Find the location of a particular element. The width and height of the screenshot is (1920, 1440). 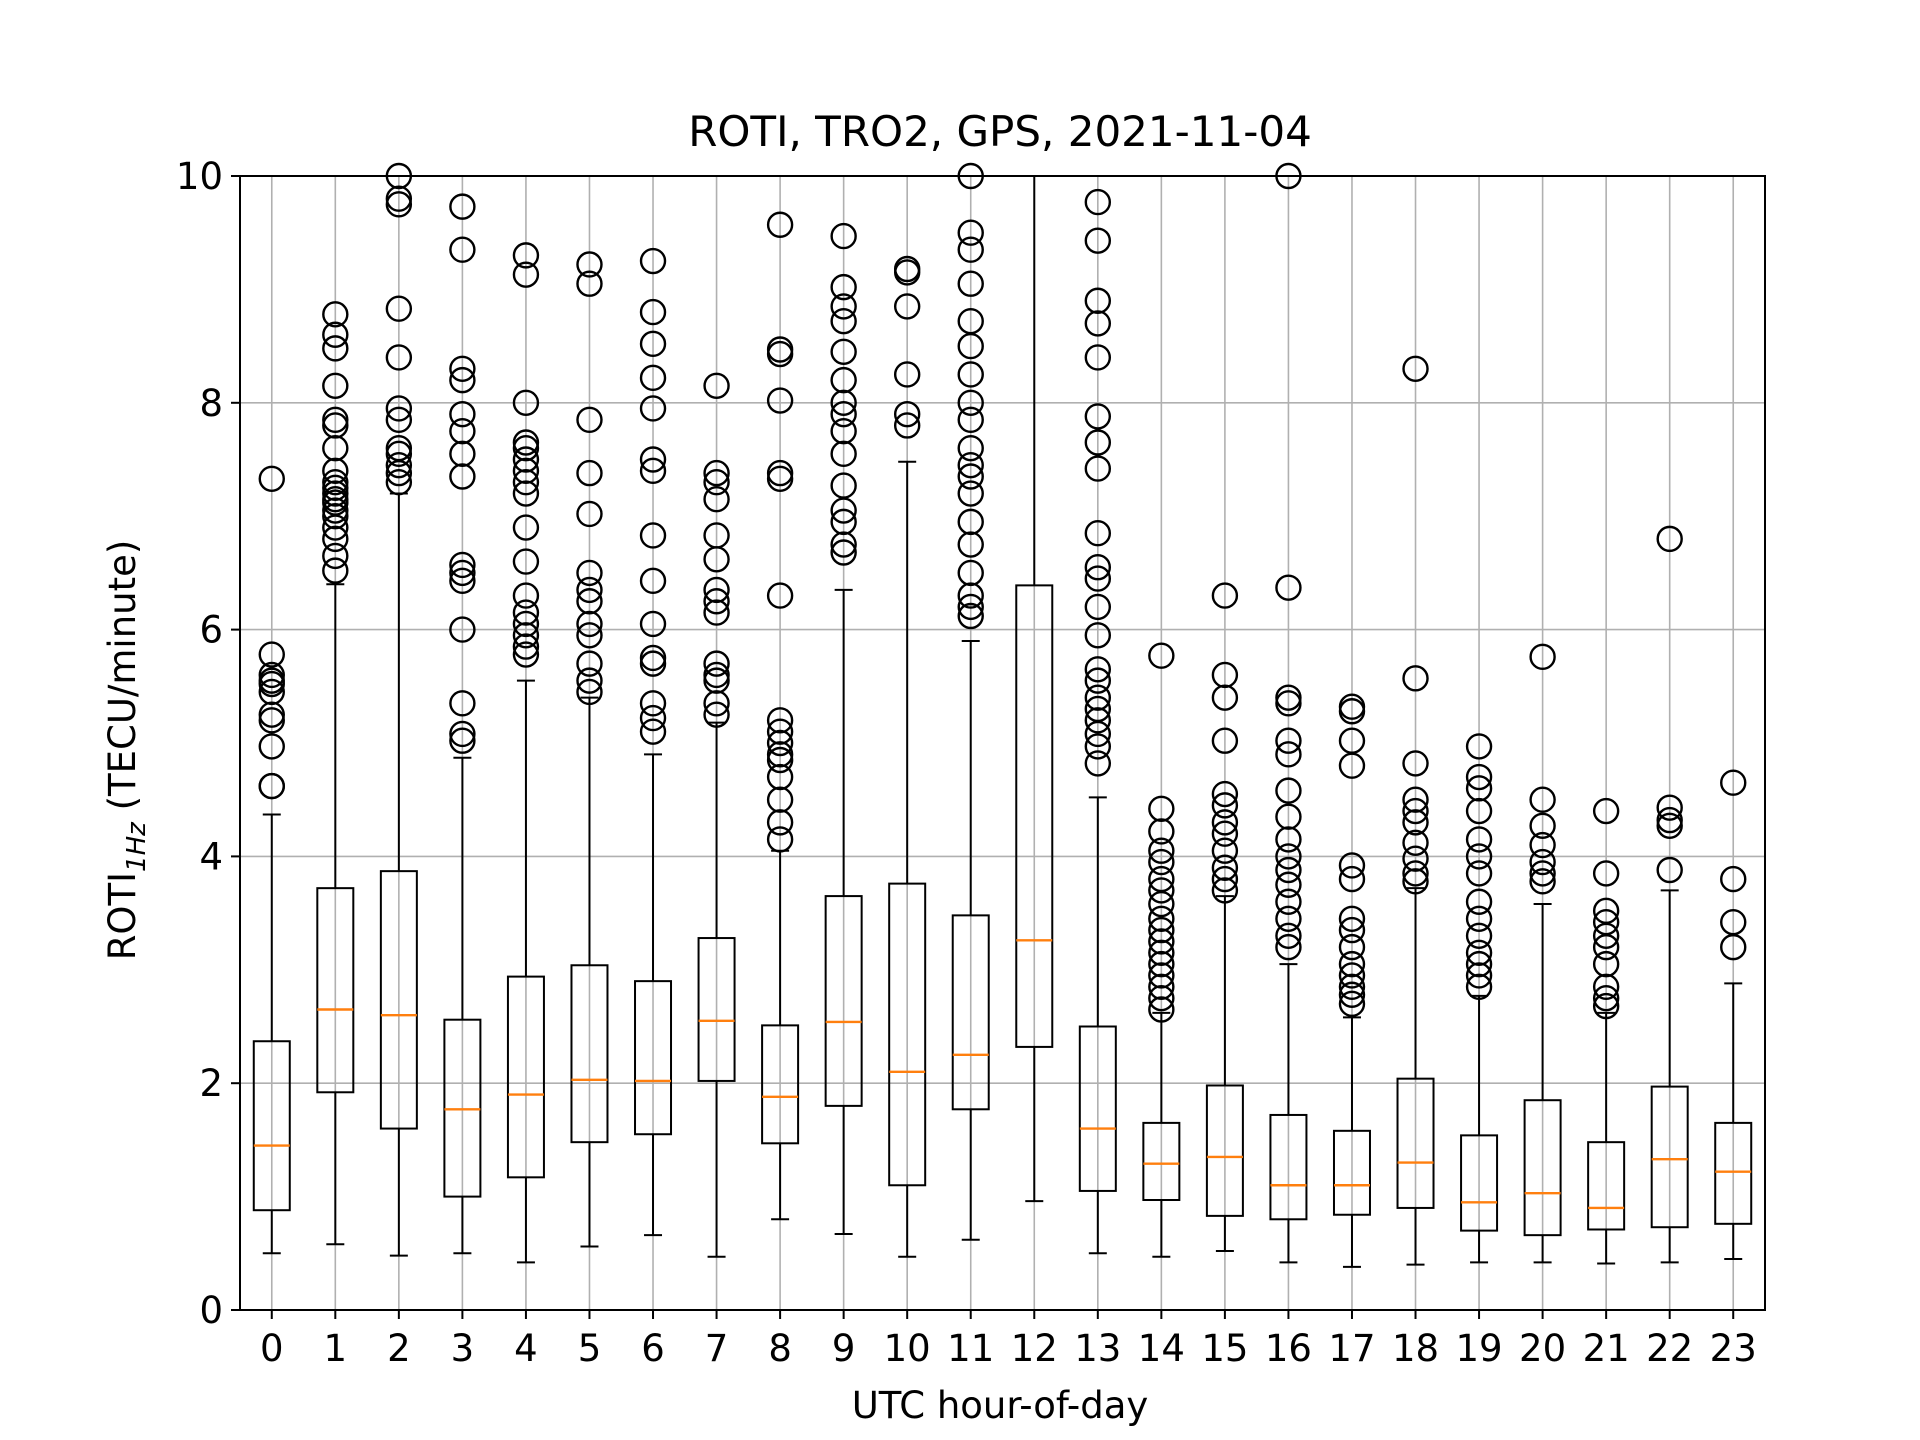

x-tick-label: 9 is located at coordinates (844, 1348).